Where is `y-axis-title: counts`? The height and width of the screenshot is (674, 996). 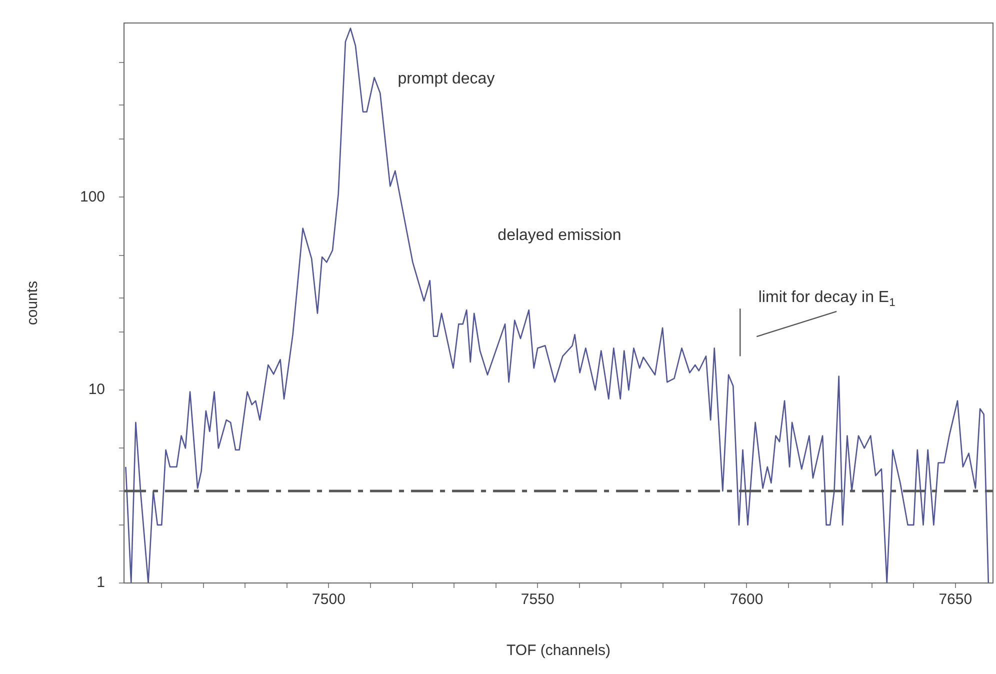 y-axis-title: counts is located at coordinates (33, 303).